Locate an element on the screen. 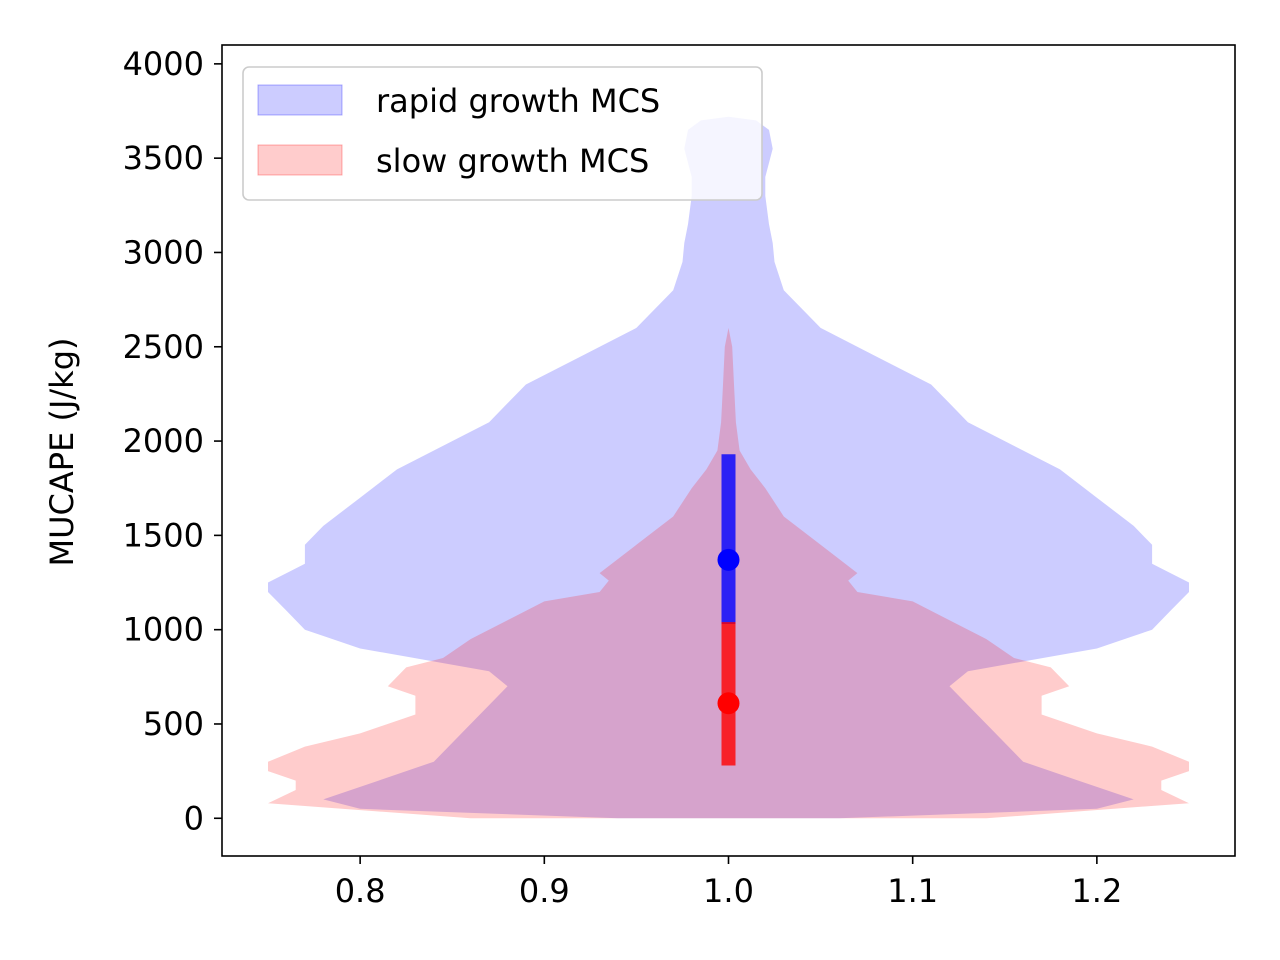 The width and height of the screenshot is (1280, 960). x-axis-ticks: 0.8 0.9 1.0 1.1 1.2 is located at coordinates (728, 883).